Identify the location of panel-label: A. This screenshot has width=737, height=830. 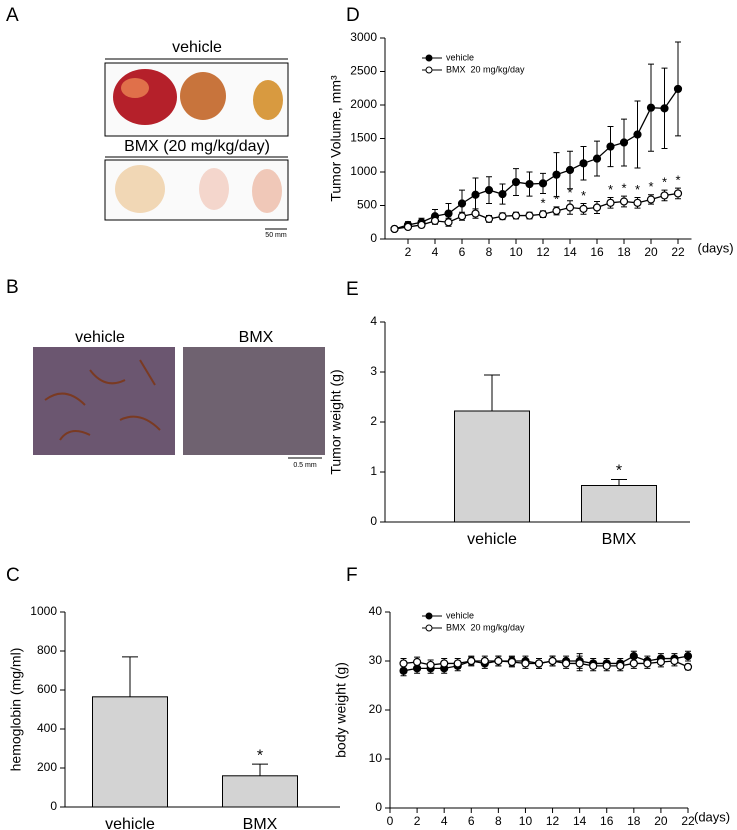
(12, 15).